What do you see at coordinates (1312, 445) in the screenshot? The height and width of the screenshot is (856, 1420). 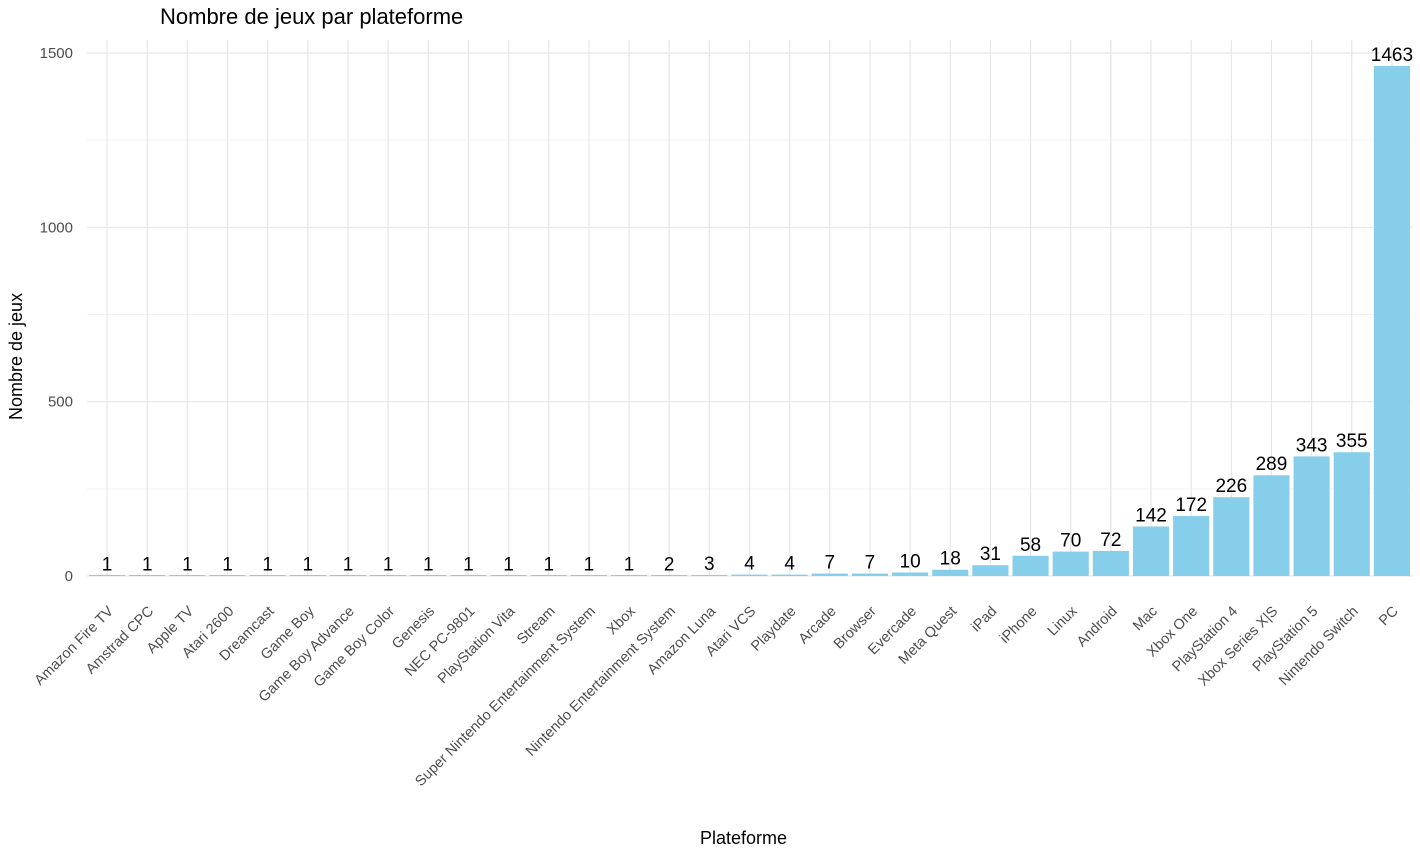 I see `data-label: 343` at bounding box center [1312, 445].